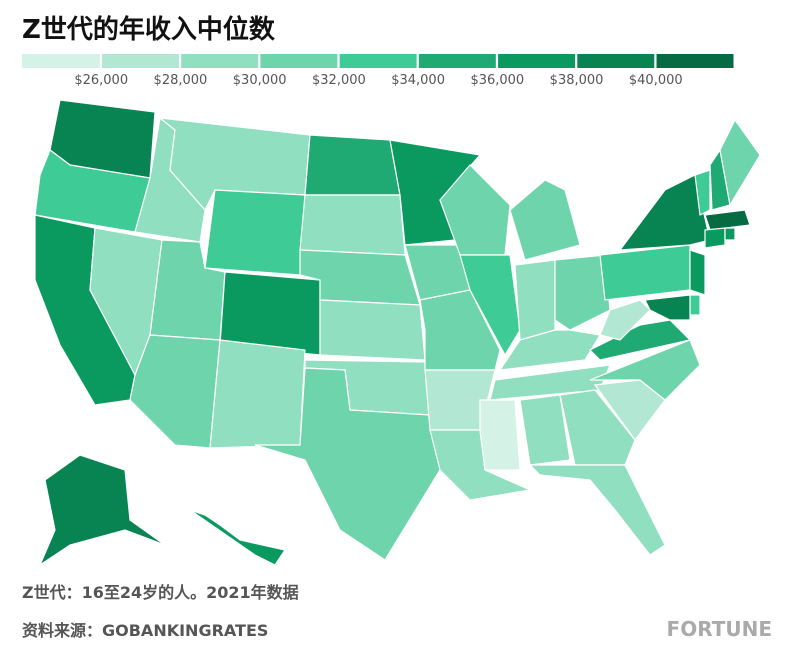 The width and height of the screenshot is (793, 650). What do you see at coordinates (497, 80) in the screenshot?
I see `legend-label: $36,000` at bounding box center [497, 80].